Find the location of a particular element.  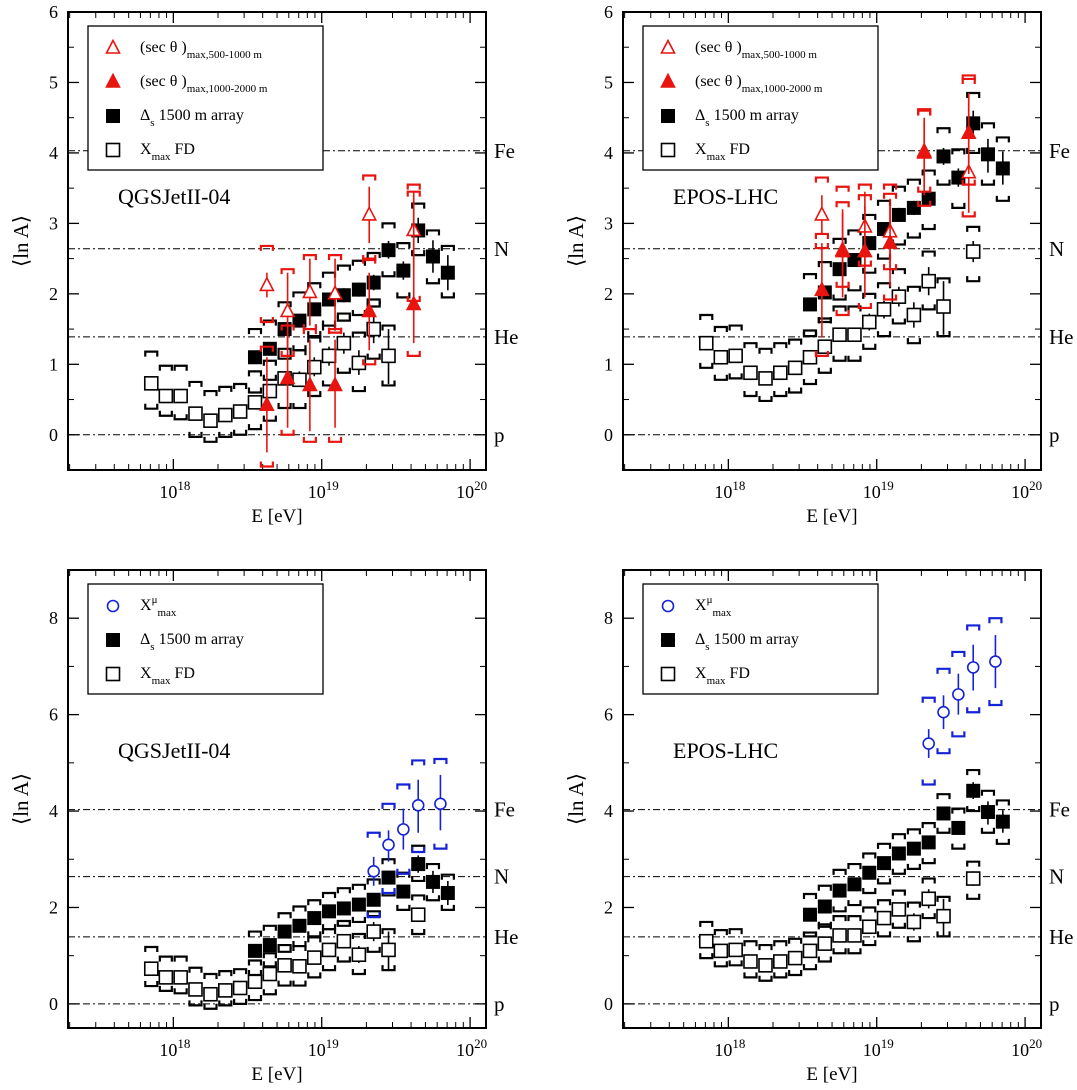

y-tick-label: 5 is located at coordinates (53, 82).